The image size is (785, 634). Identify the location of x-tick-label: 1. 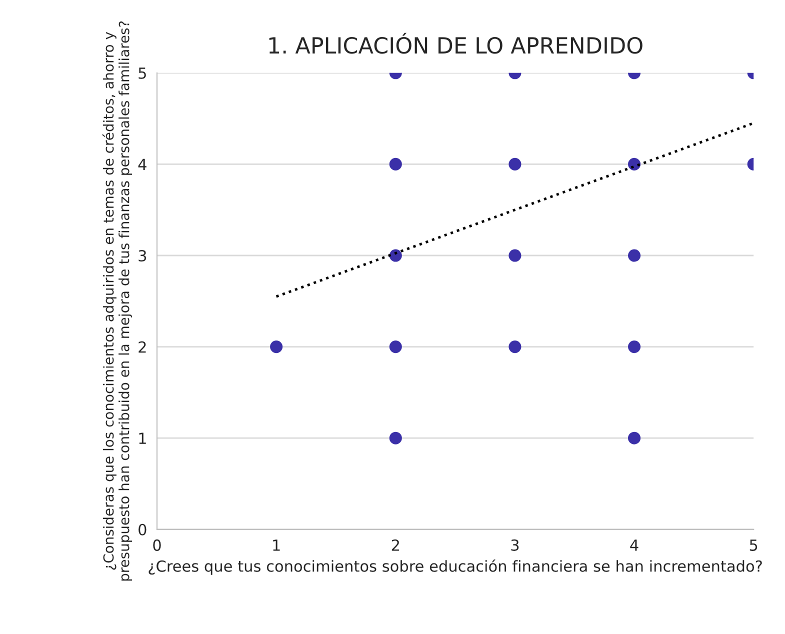
(276, 545).